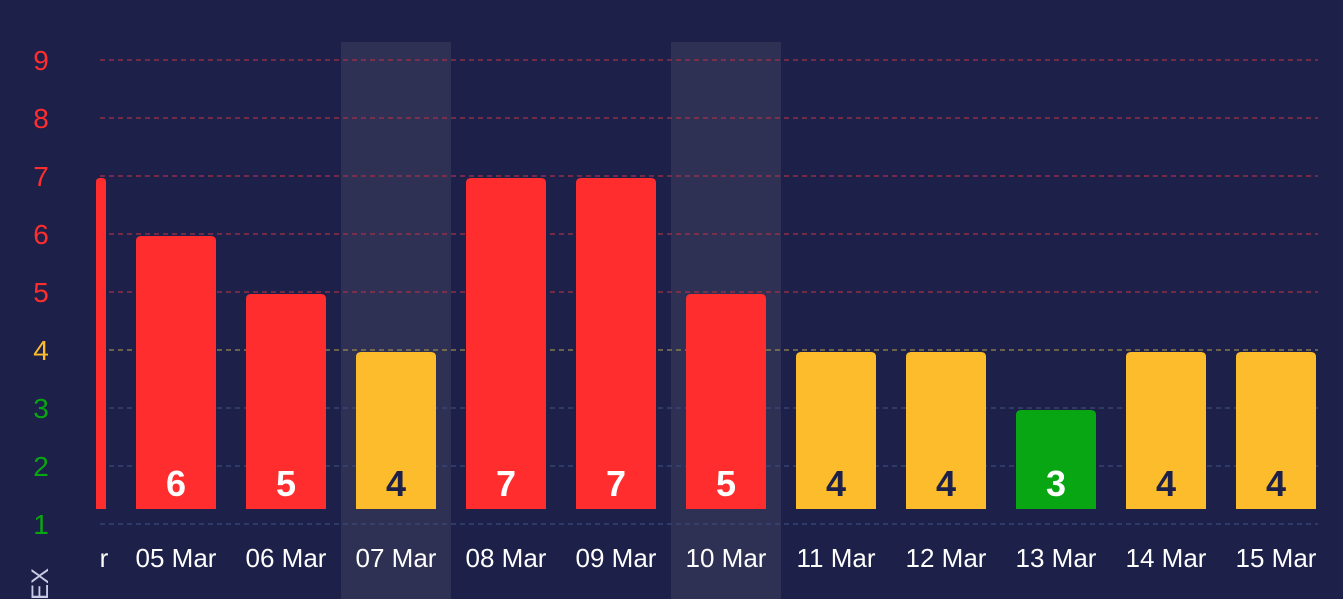 The image size is (1343, 599). Describe the element at coordinates (616, 558) in the screenshot. I see `x-tick-label-09-mar: 09 Mar` at that location.